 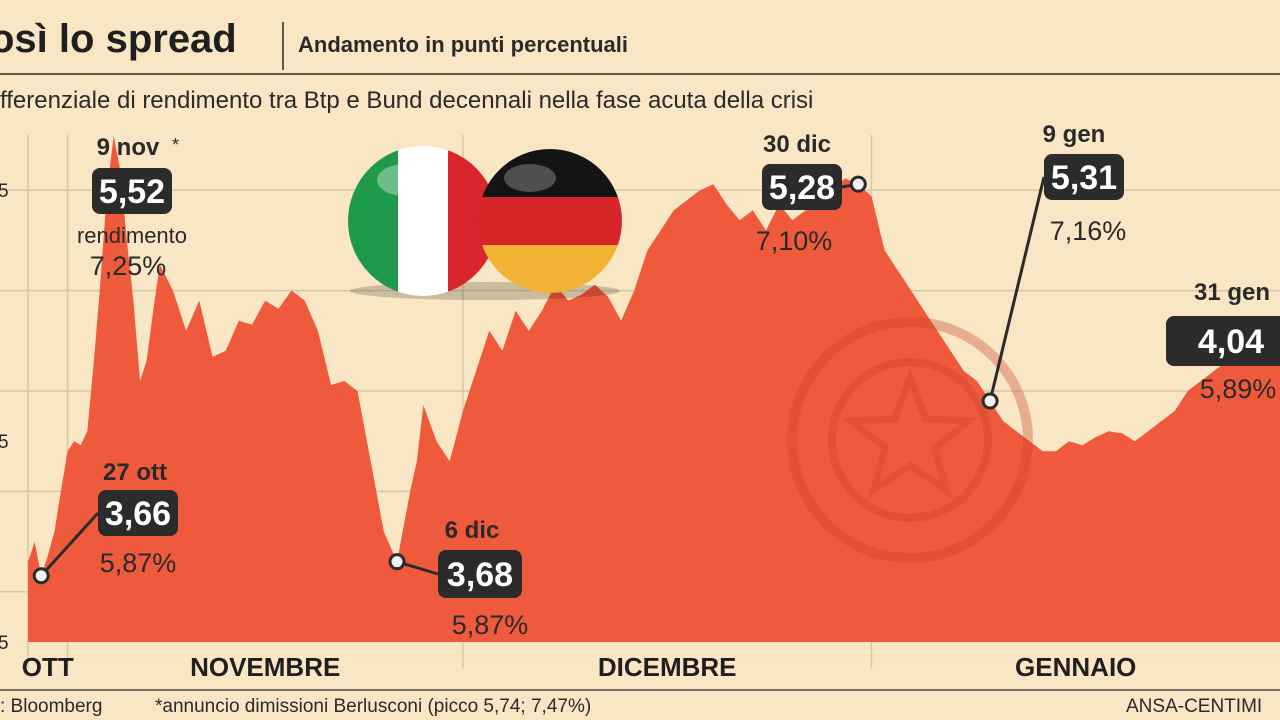 I want to click on callout-date: 6 dic, so click(x=472, y=530).